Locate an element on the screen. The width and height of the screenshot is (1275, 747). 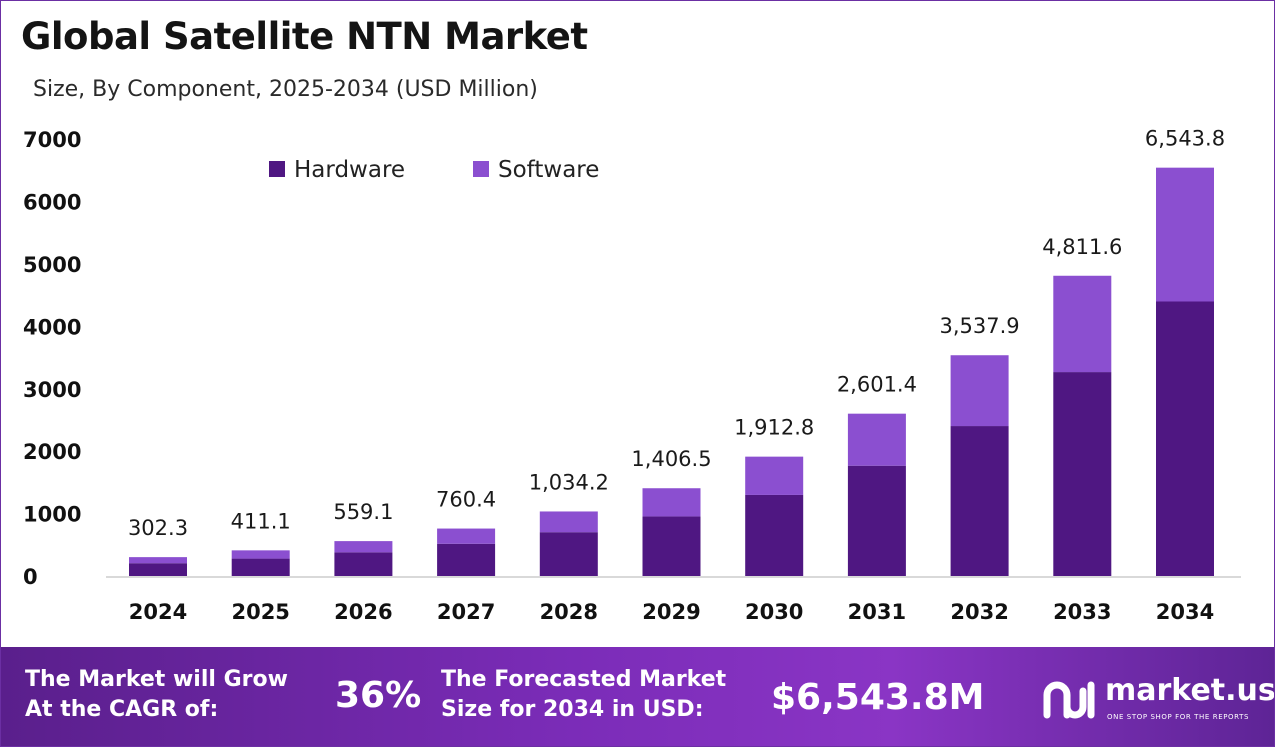
bar-hardware-2027 is located at coordinates (466, 559).